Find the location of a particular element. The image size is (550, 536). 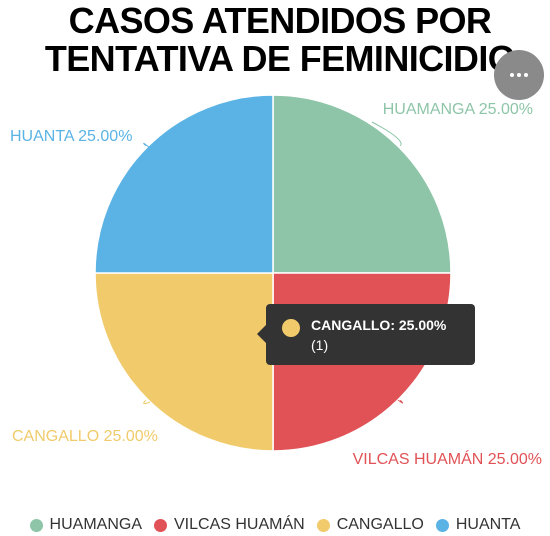

chart-menu-button is located at coordinates (519, 75).